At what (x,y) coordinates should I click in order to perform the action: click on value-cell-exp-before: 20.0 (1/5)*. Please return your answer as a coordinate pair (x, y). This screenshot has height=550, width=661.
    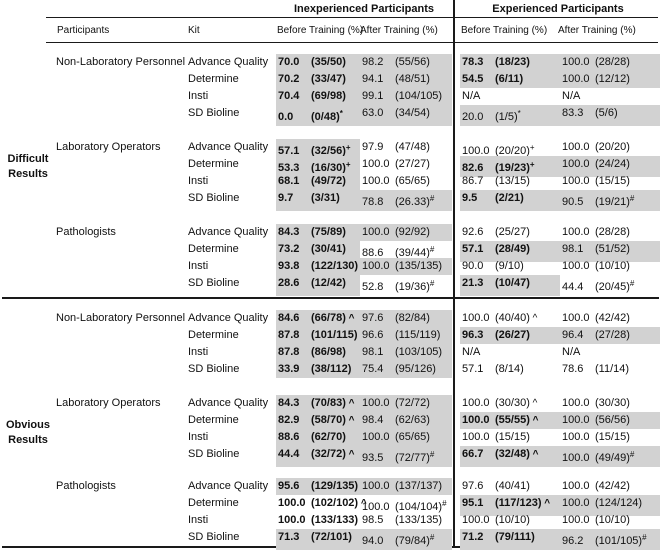
    Looking at the image, I should click on (510, 115).